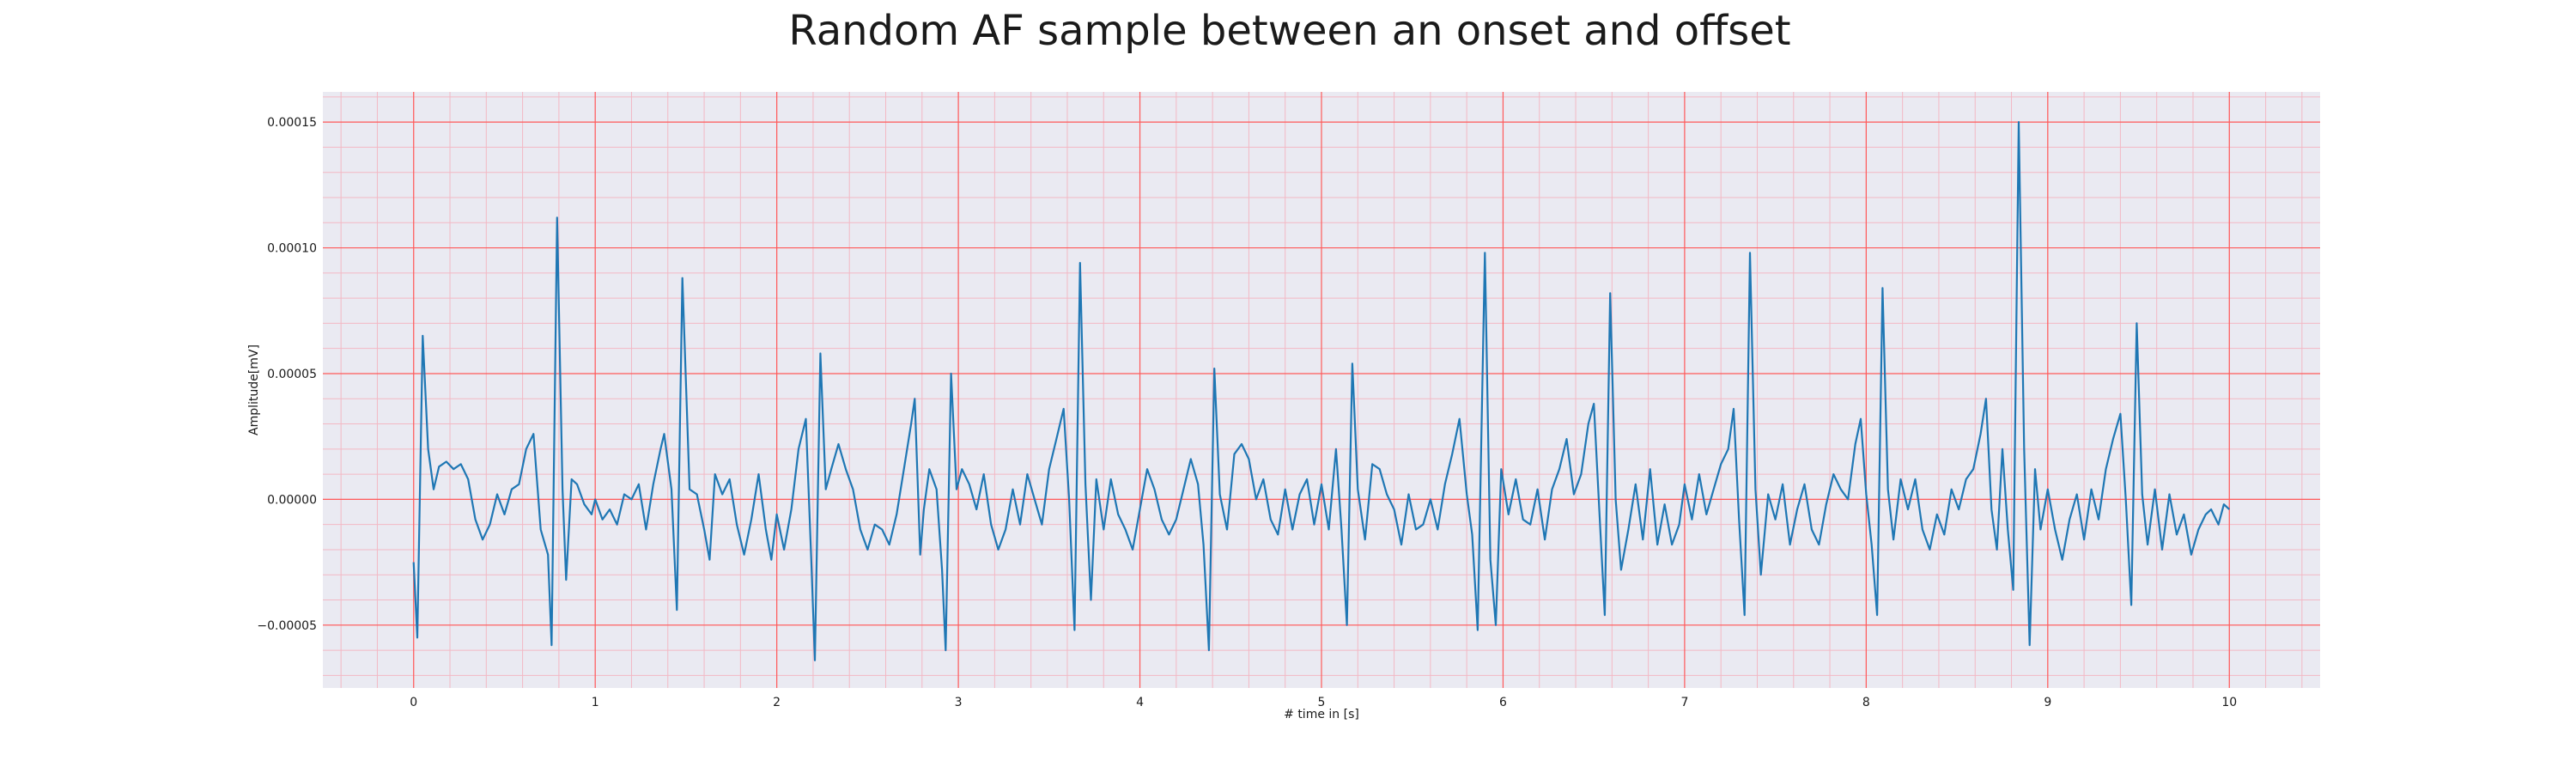 The height and width of the screenshot is (773, 2576). What do you see at coordinates (287, 626) in the screenshot?
I see `y-tick-label: −0.00005` at bounding box center [287, 626].